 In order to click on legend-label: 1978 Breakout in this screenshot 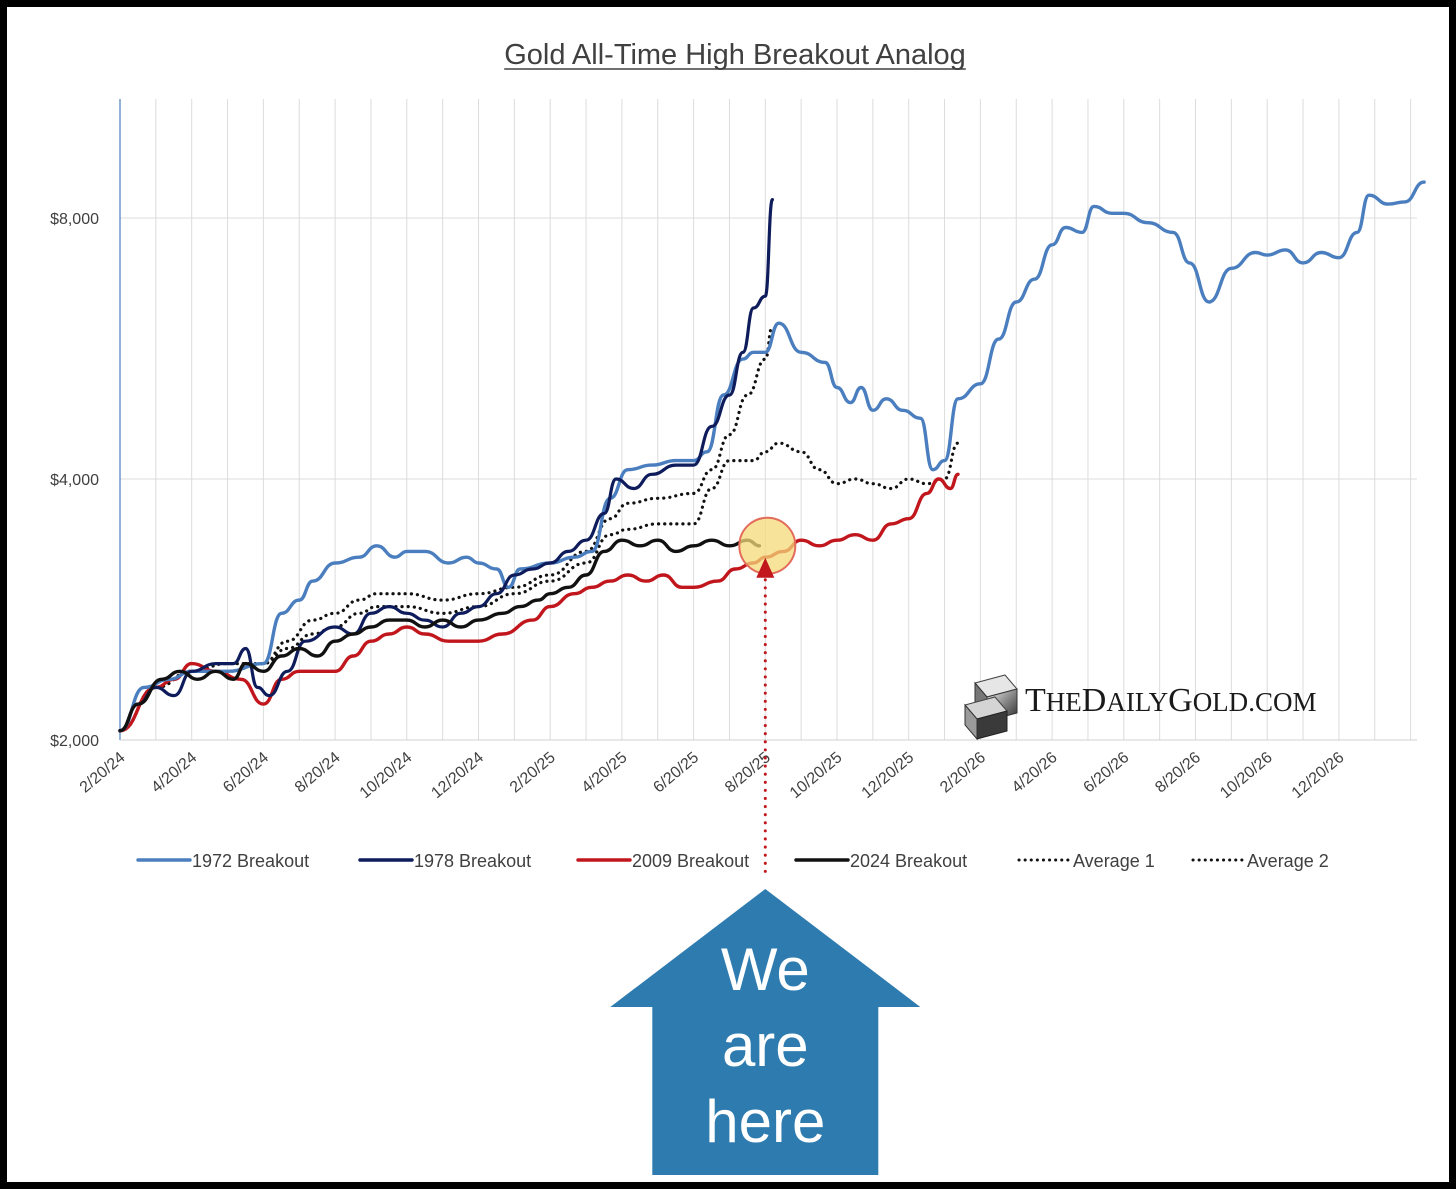, I will do `click(472, 861)`.